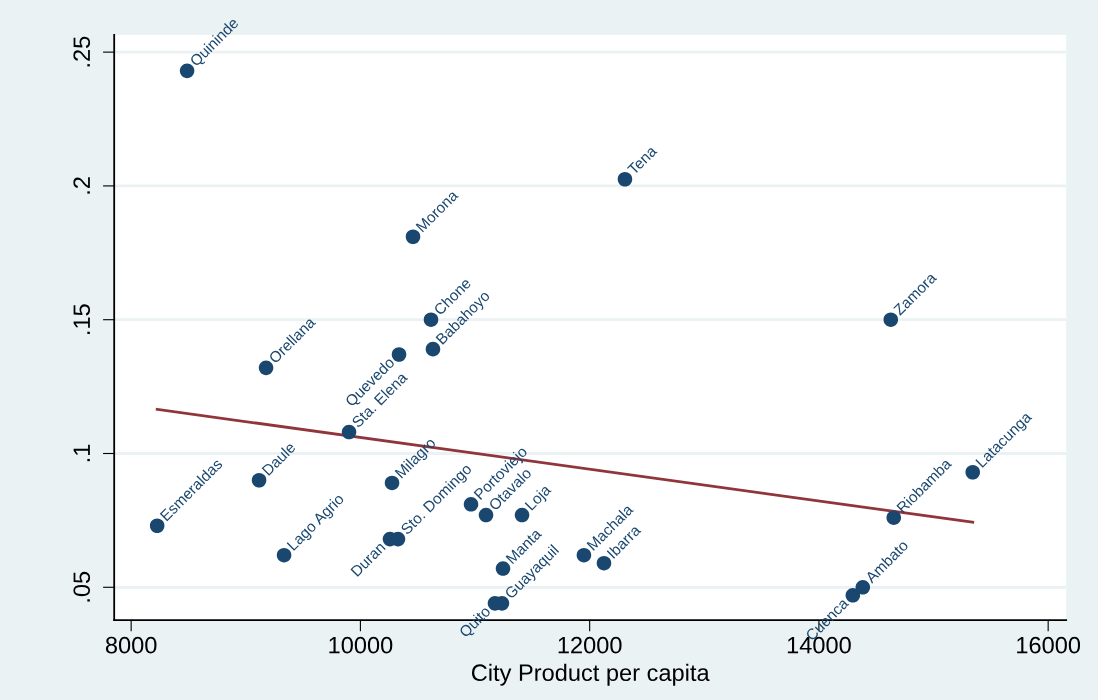 This screenshot has width=1098, height=700. What do you see at coordinates (590, 674) in the screenshot?
I see `x-axis-title: City Product per capita` at bounding box center [590, 674].